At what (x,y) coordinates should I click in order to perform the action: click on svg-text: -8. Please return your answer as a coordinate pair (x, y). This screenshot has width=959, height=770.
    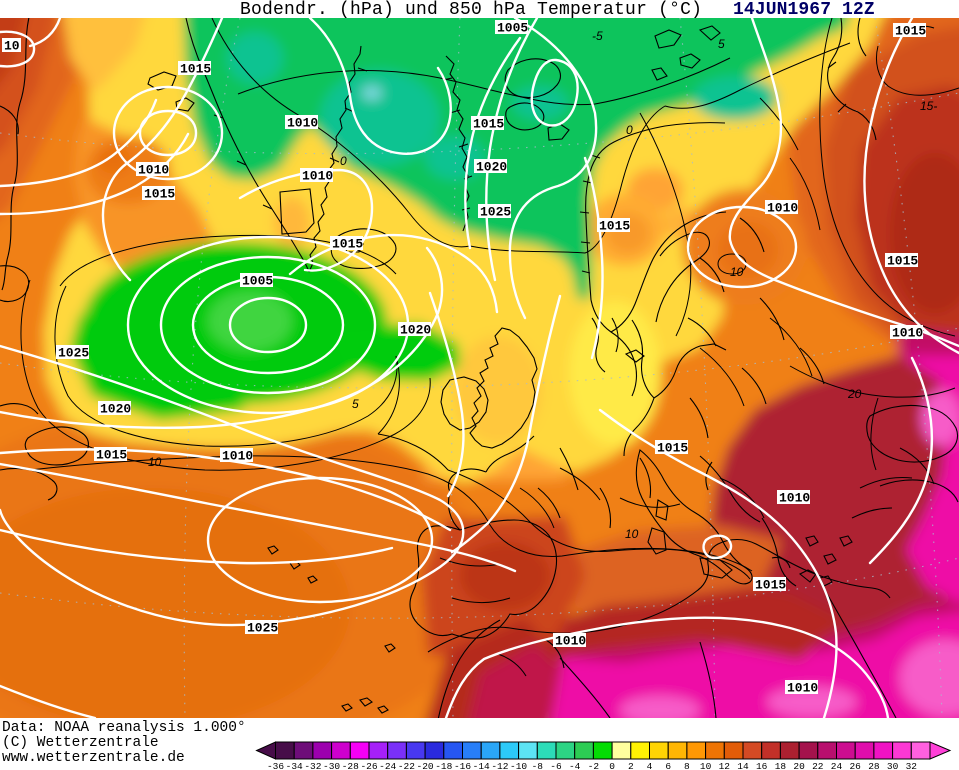
    Looking at the image, I should click on (538, 765).